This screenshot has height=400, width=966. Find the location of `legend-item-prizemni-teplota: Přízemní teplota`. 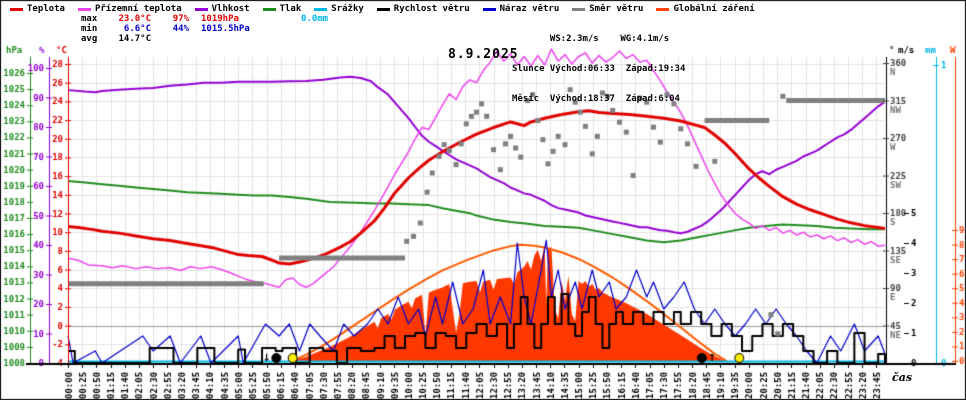

legend-item-prizemni-teplota: Přízemní teplota is located at coordinates (129, 9).